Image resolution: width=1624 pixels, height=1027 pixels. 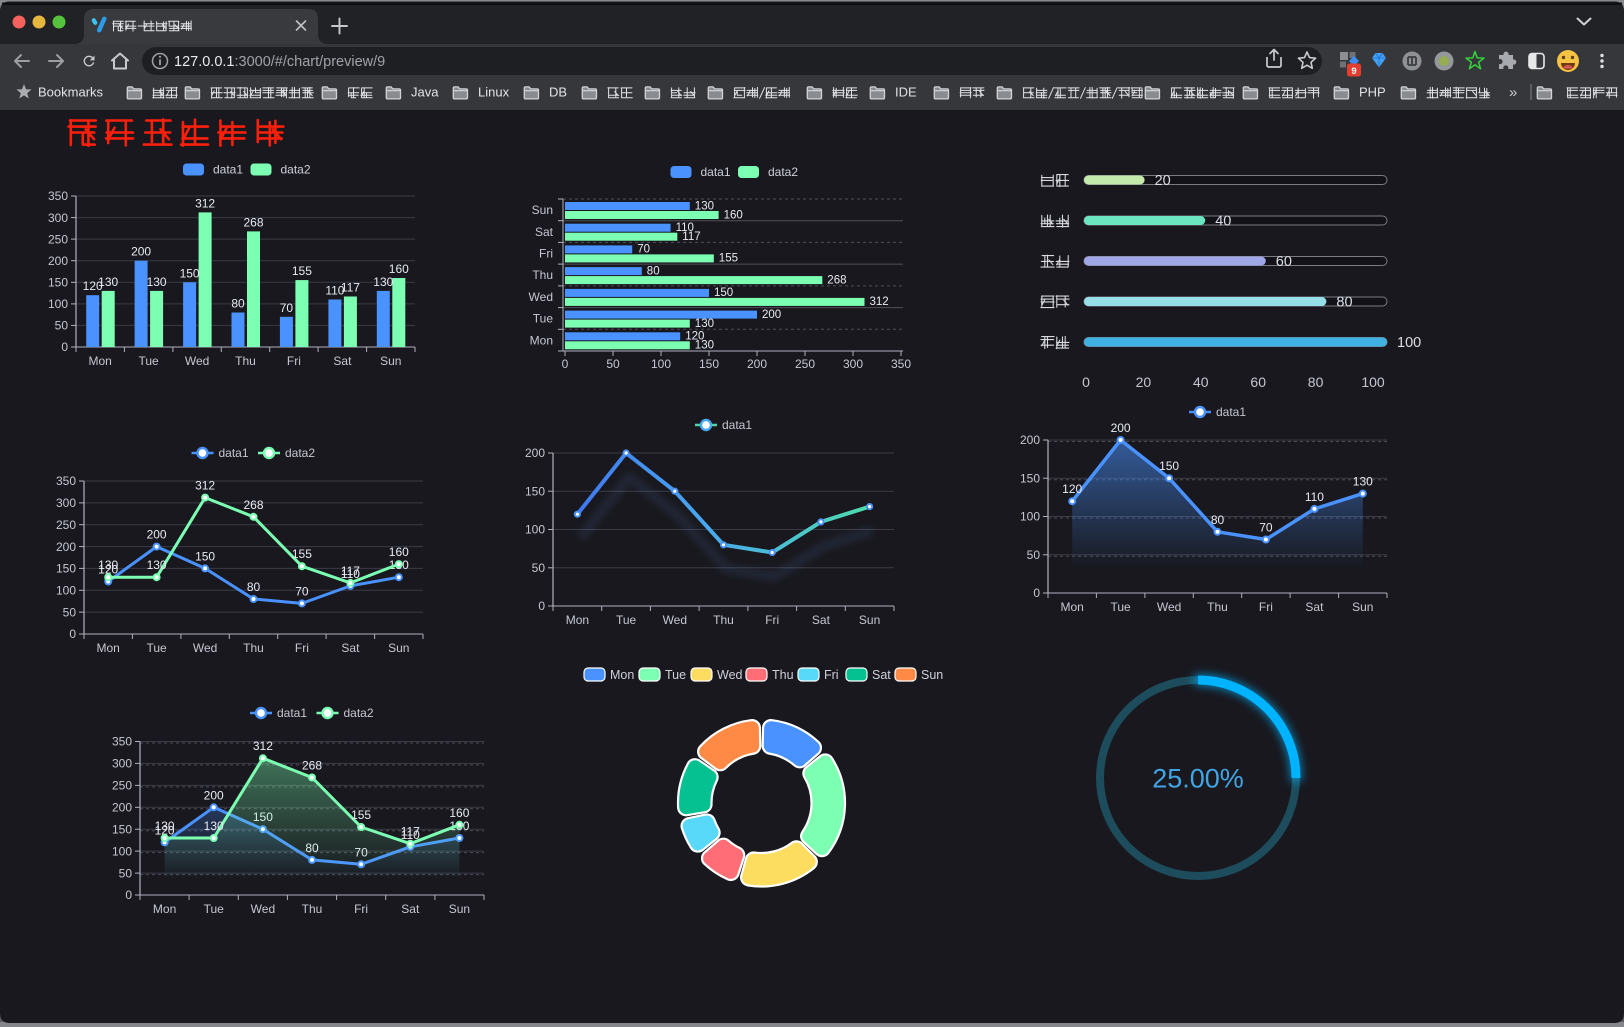 I want to click on svg-text: 9, so click(x=1353, y=71).